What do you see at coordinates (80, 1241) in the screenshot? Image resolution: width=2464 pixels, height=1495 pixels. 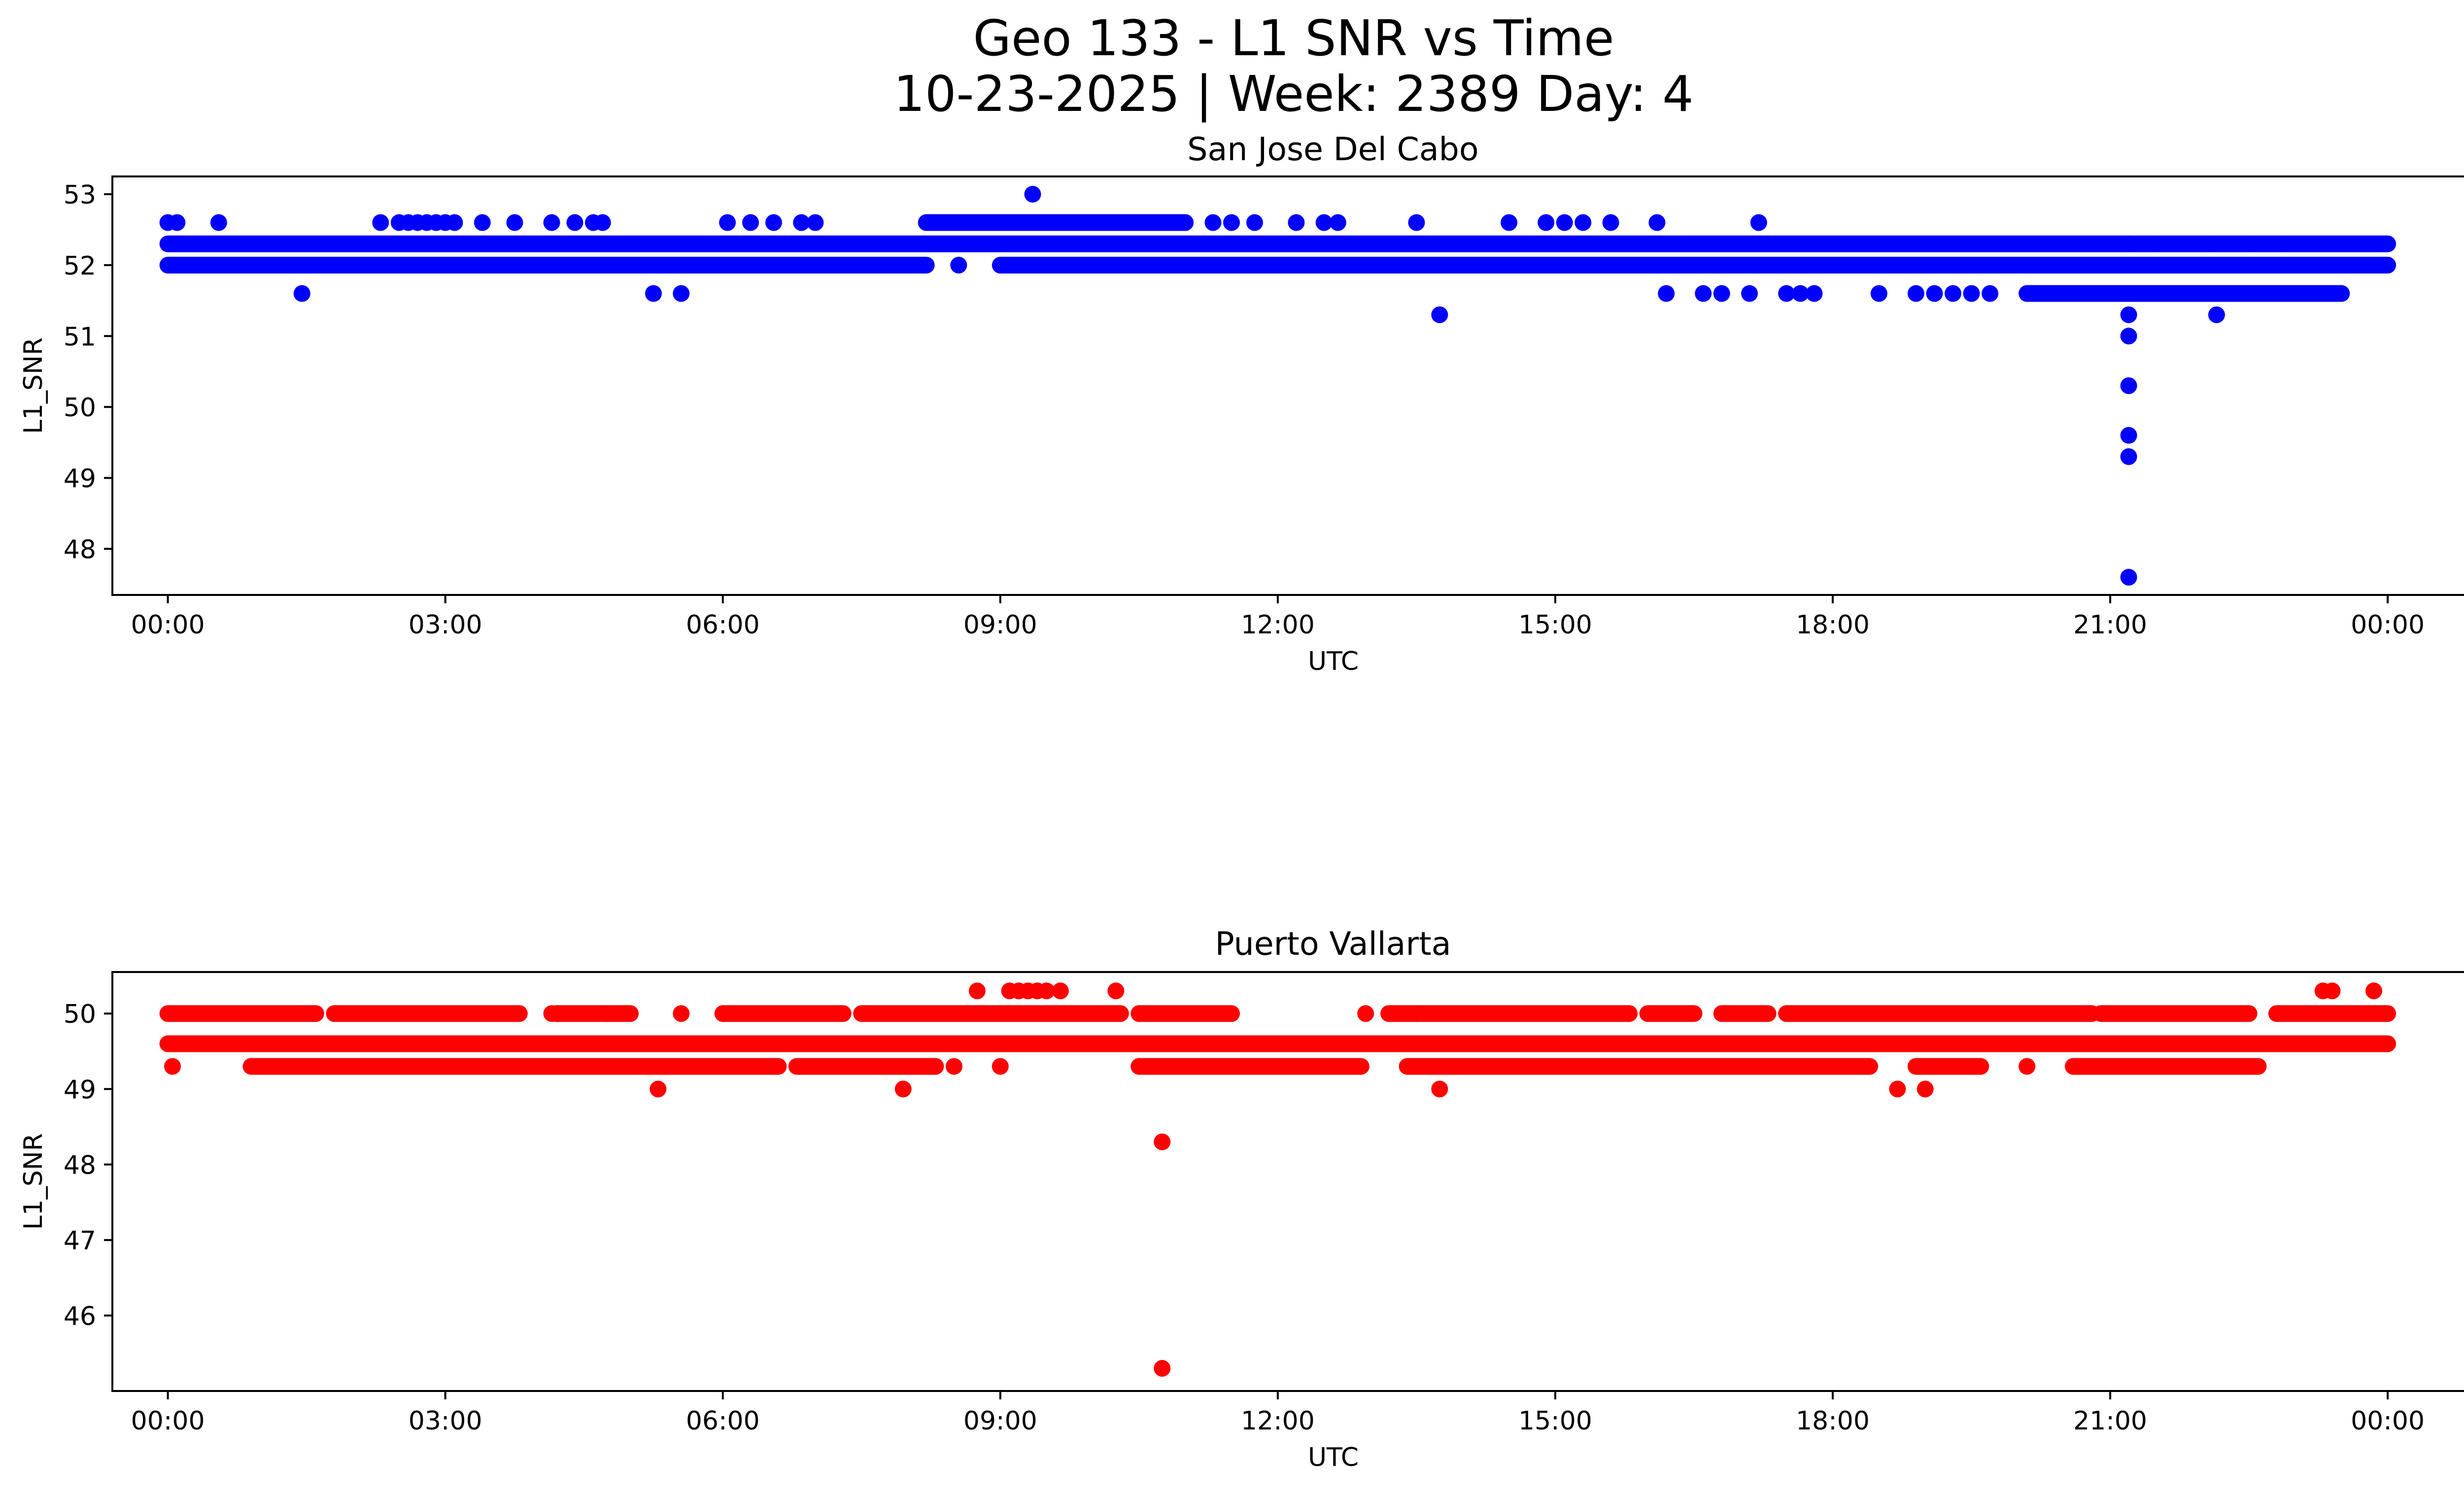 I see `y-tick-label: 47` at bounding box center [80, 1241].